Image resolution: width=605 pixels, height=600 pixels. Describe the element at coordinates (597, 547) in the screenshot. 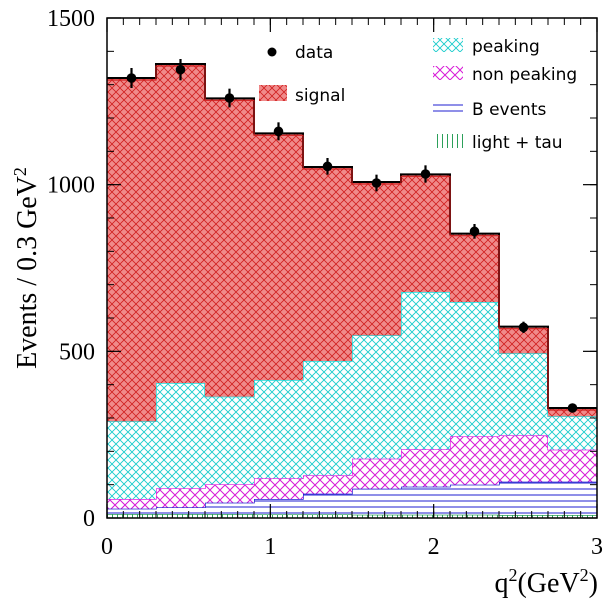

I see `x-tick-label-3: 3` at that location.